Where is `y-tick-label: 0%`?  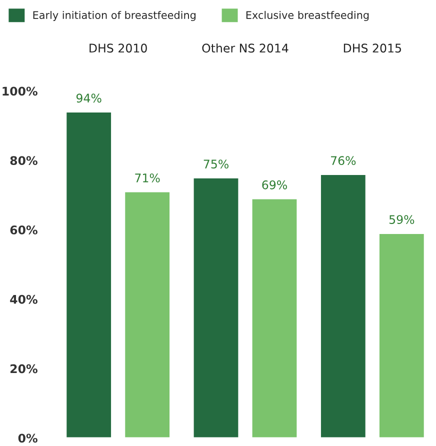 y-tick-label: 0% is located at coordinates (28, 438).